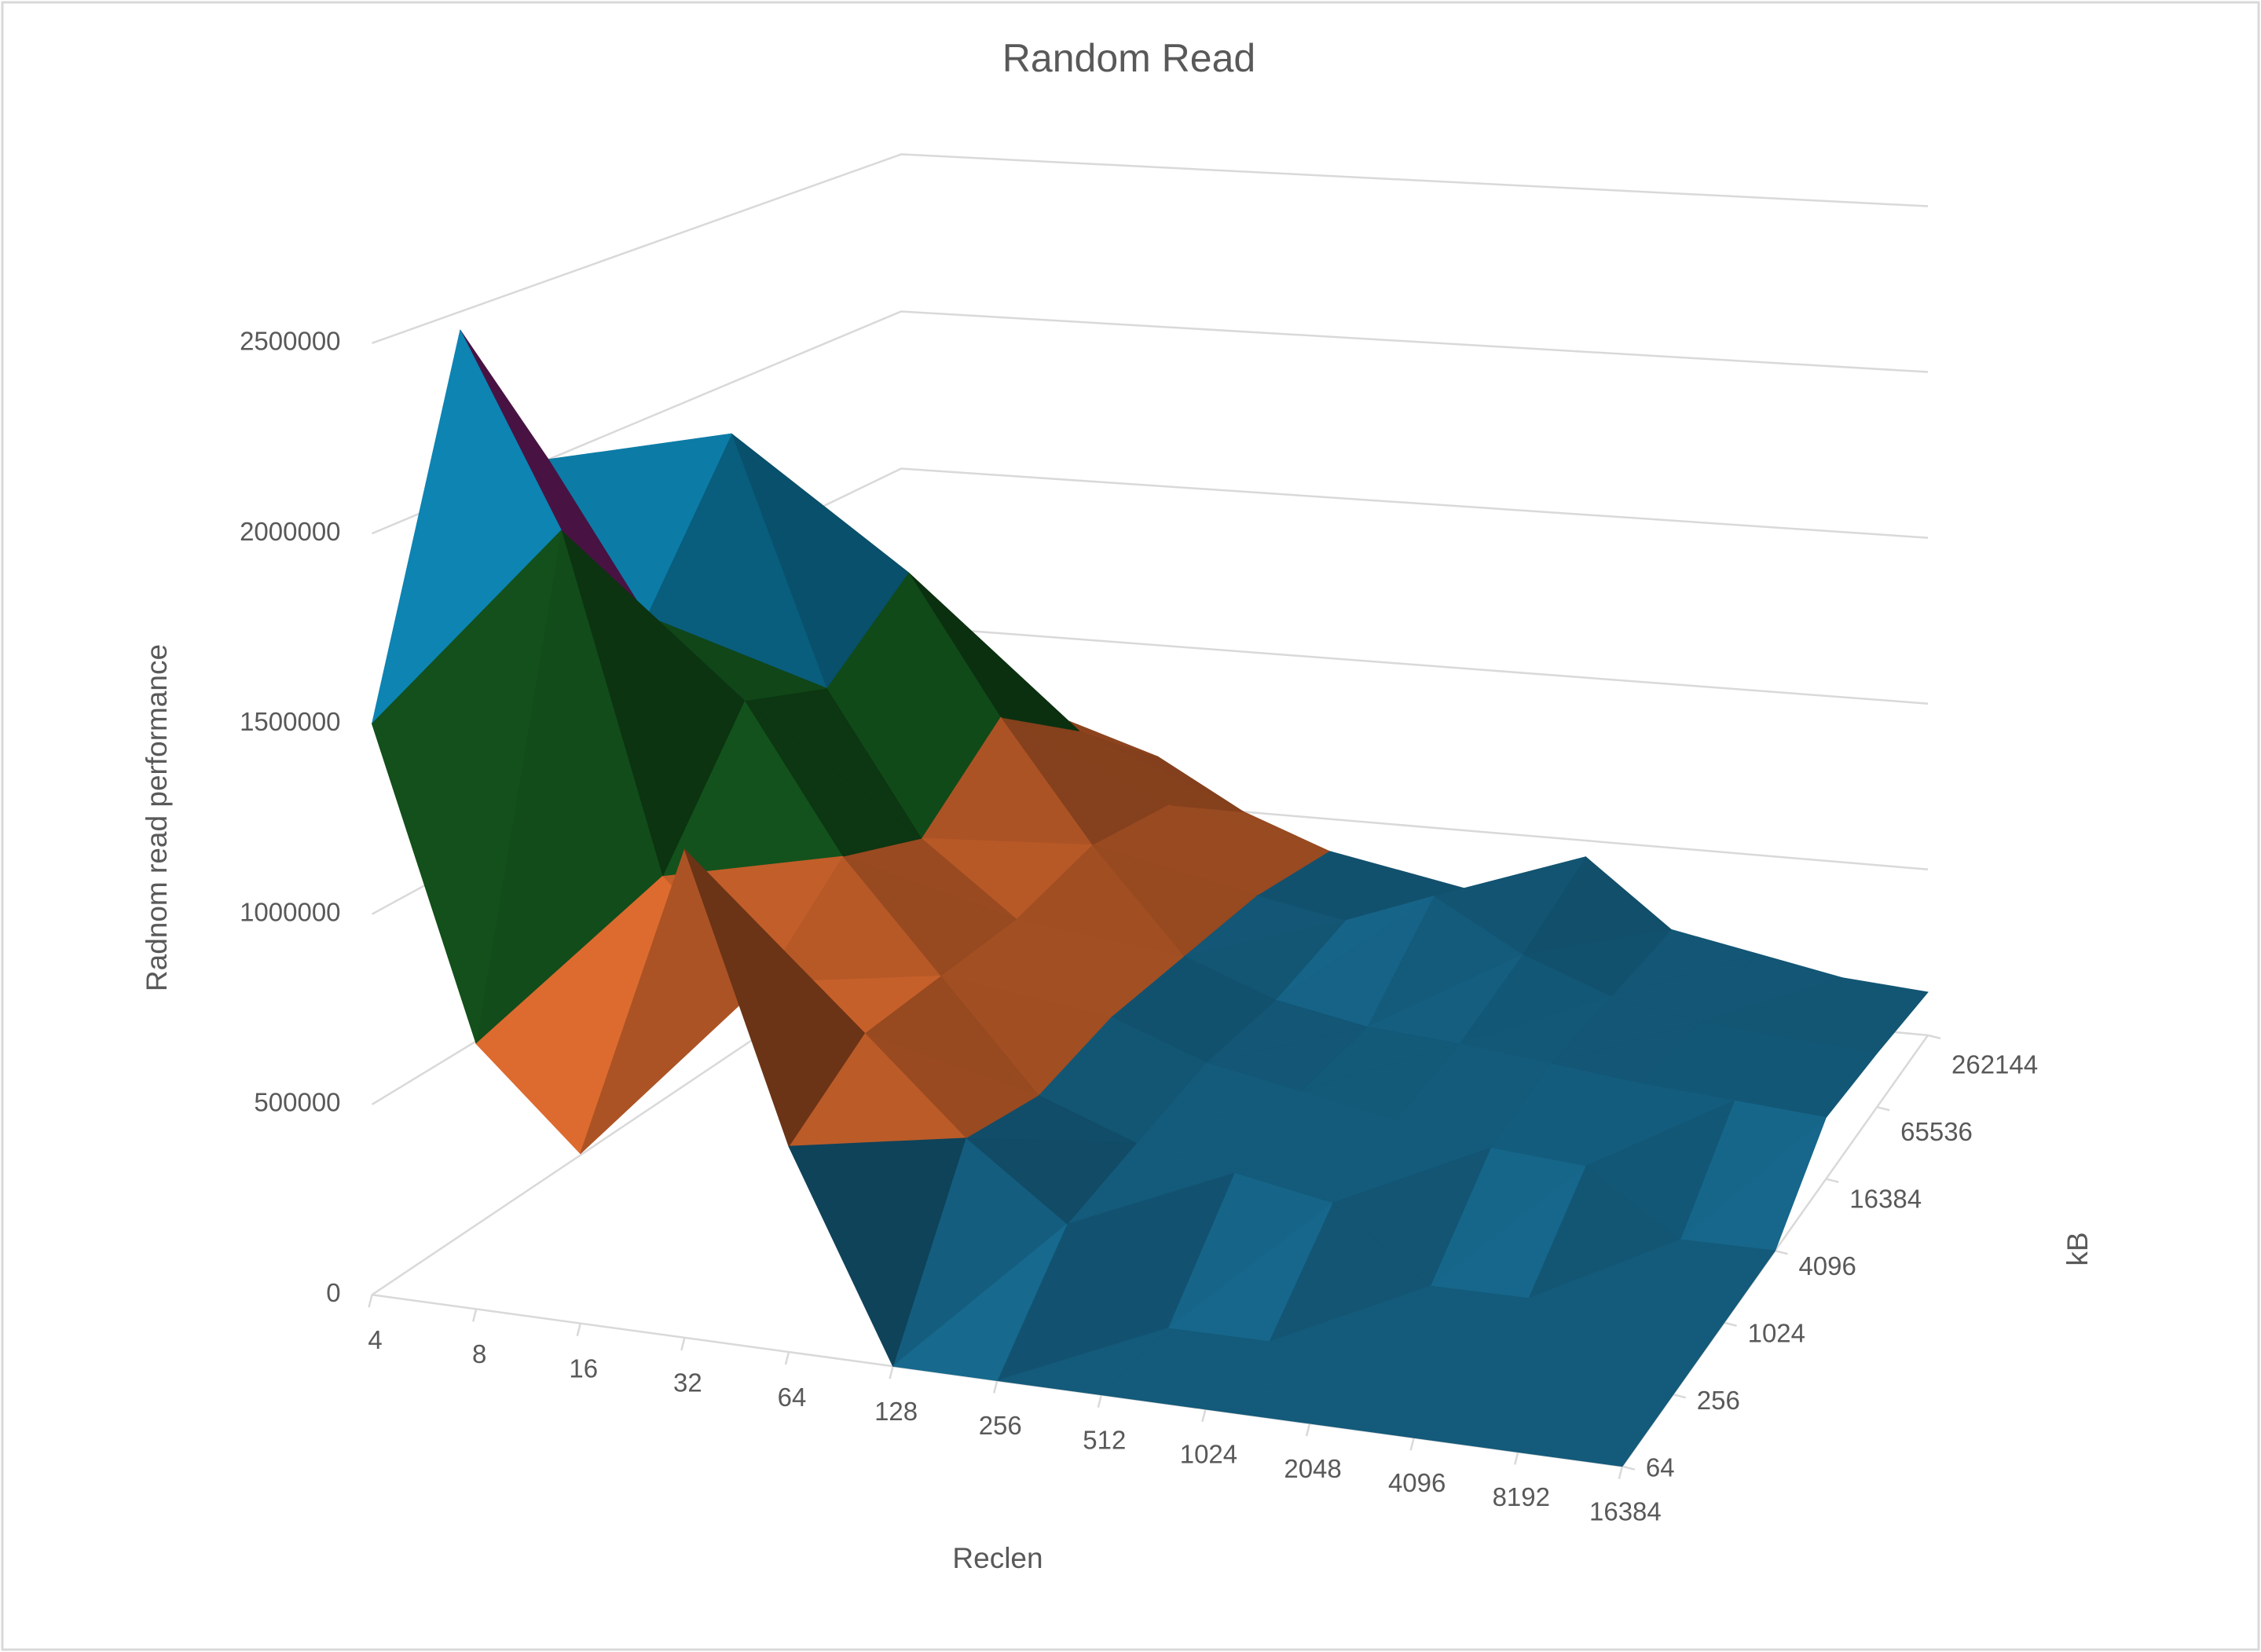 This screenshot has width=2261, height=1652. What do you see at coordinates (1777, 1332) in the screenshot?
I see `depth-tick-label: 1024` at bounding box center [1777, 1332].